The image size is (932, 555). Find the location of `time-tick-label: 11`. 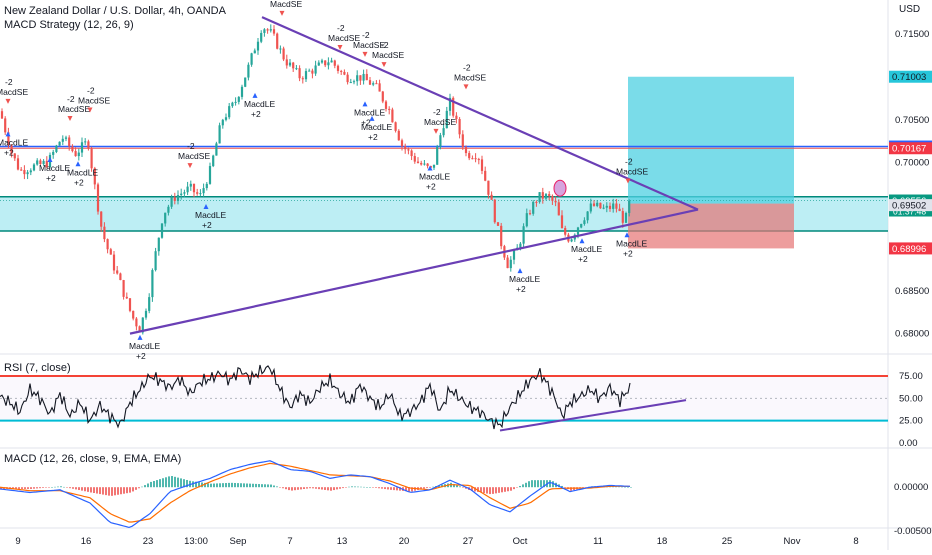

time-tick-label: 11 is located at coordinates (598, 541).